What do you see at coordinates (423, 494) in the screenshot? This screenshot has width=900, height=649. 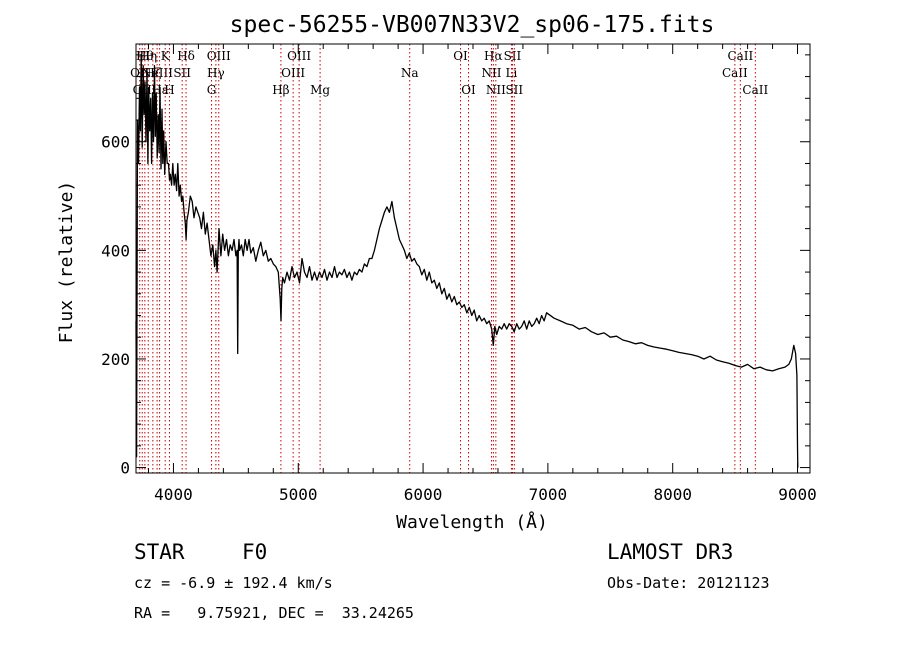 I see `x-tick-label: 6000` at bounding box center [423, 494].